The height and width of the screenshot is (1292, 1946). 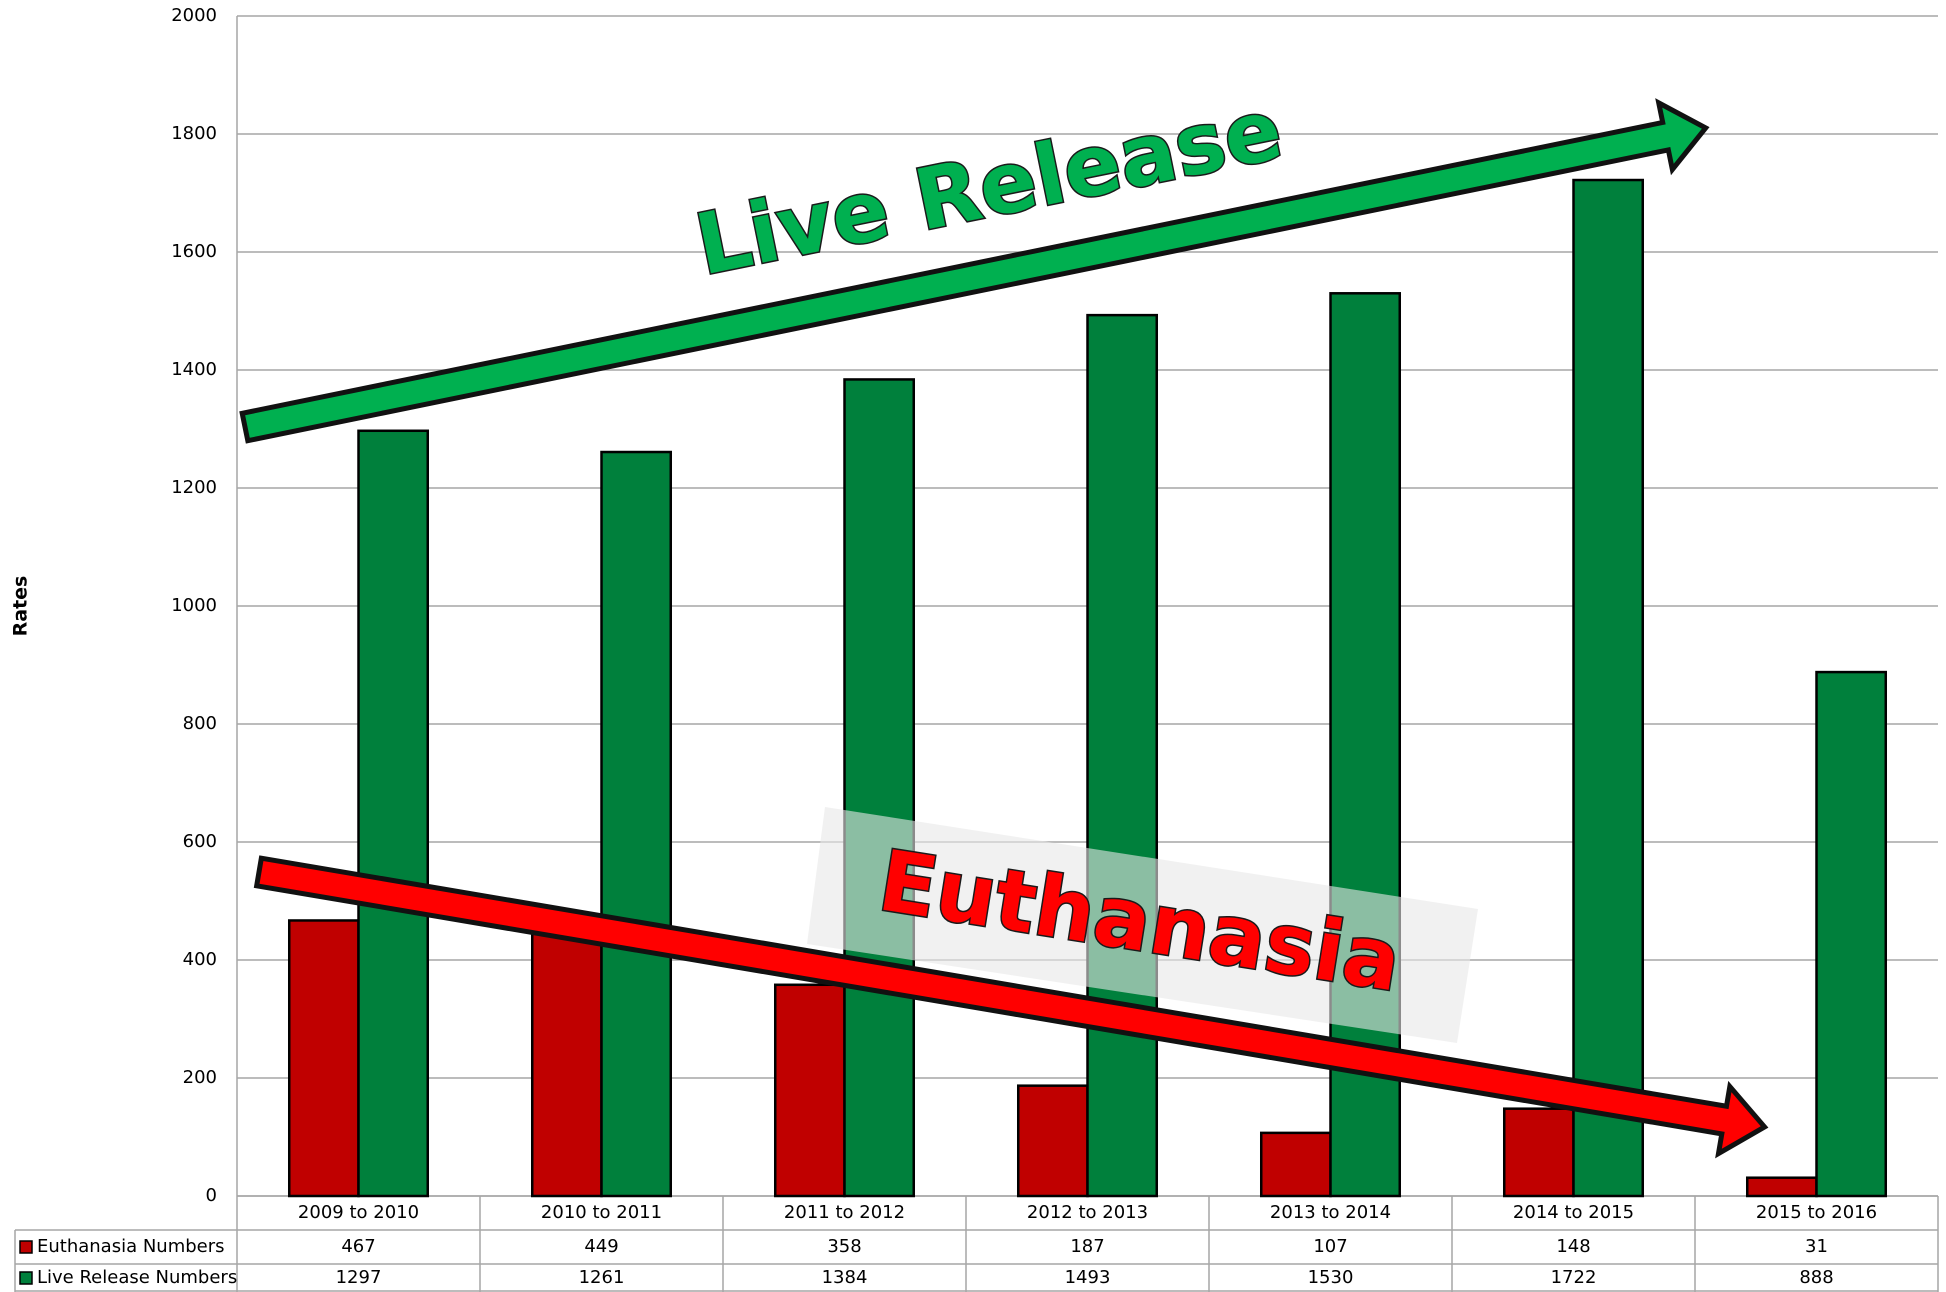 What do you see at coordinates (358, 1212) in the screenshot?
I see `x-tick-label: 2009 to 2010` at bounding box center [358, 1212].